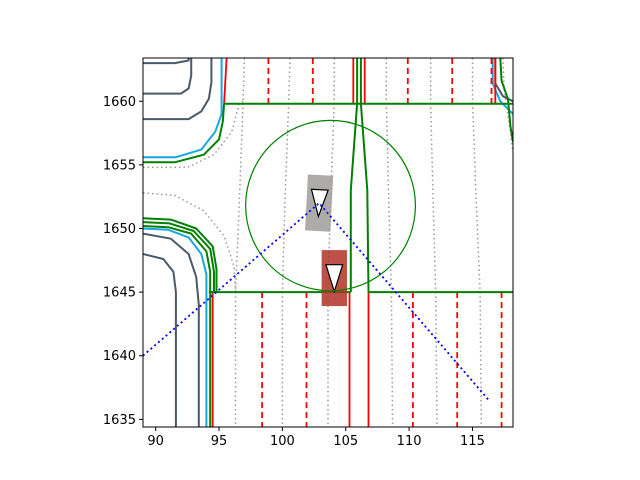 This screenshot has width=640, height=480. I want to click on sidewalk-sw-upper, so click(183, 108).